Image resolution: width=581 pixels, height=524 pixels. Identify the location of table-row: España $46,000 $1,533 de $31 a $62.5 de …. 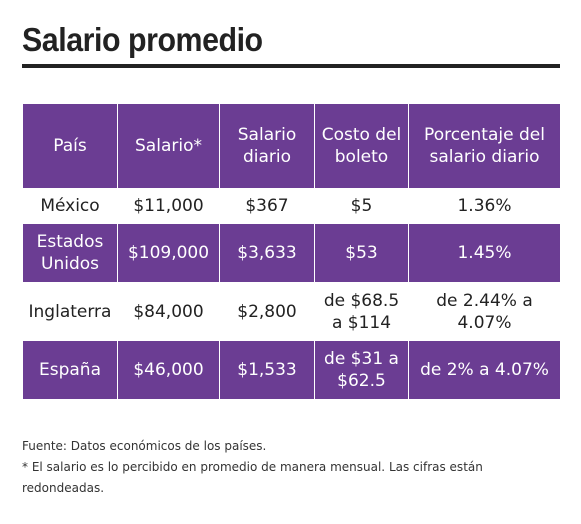
(291, 370).